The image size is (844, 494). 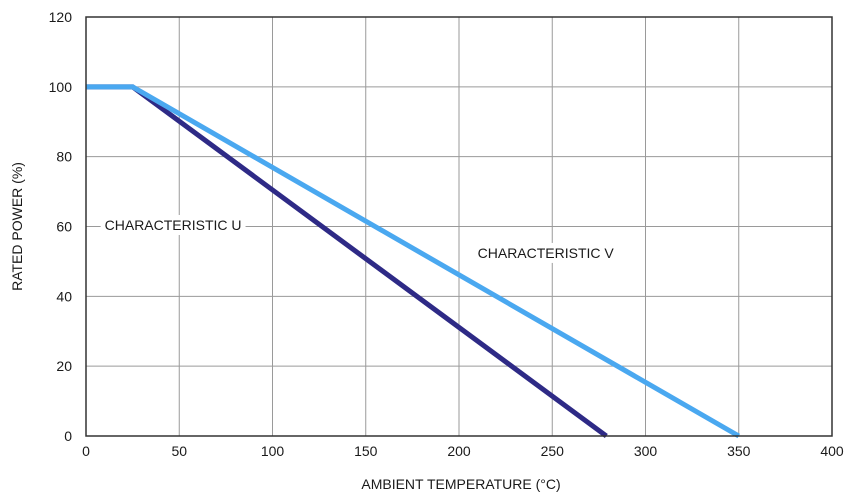 I want to click on x-tick-label: 200, so click(x=459, y=451).